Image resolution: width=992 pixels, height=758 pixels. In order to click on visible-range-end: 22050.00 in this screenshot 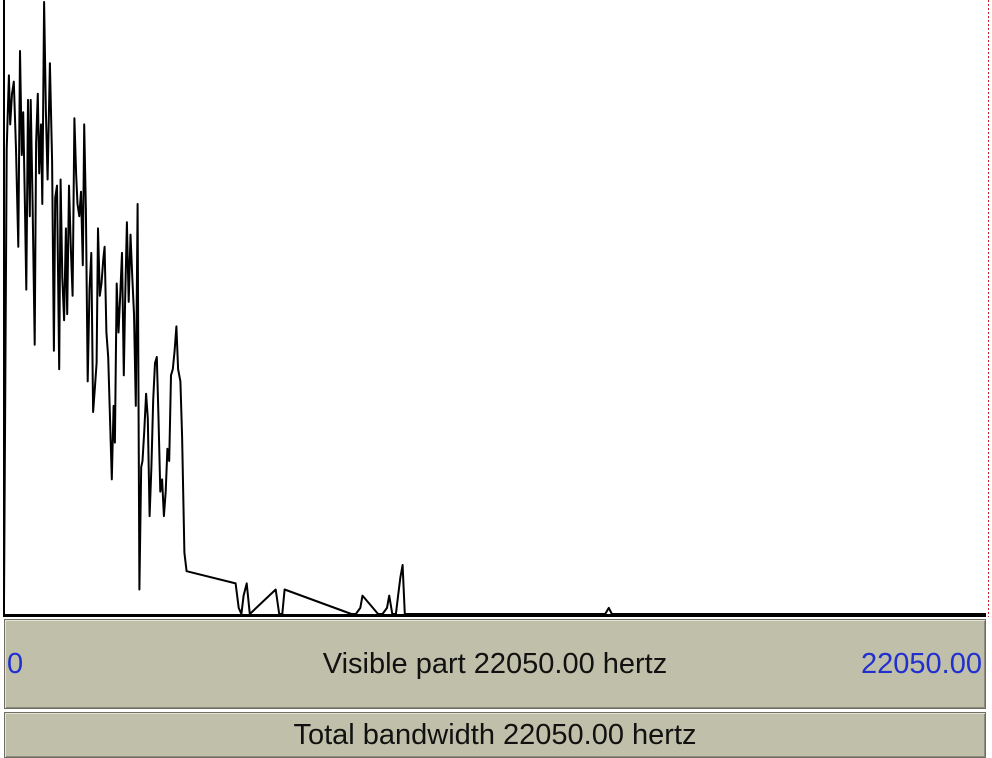, I will do `click(921, 664)`.